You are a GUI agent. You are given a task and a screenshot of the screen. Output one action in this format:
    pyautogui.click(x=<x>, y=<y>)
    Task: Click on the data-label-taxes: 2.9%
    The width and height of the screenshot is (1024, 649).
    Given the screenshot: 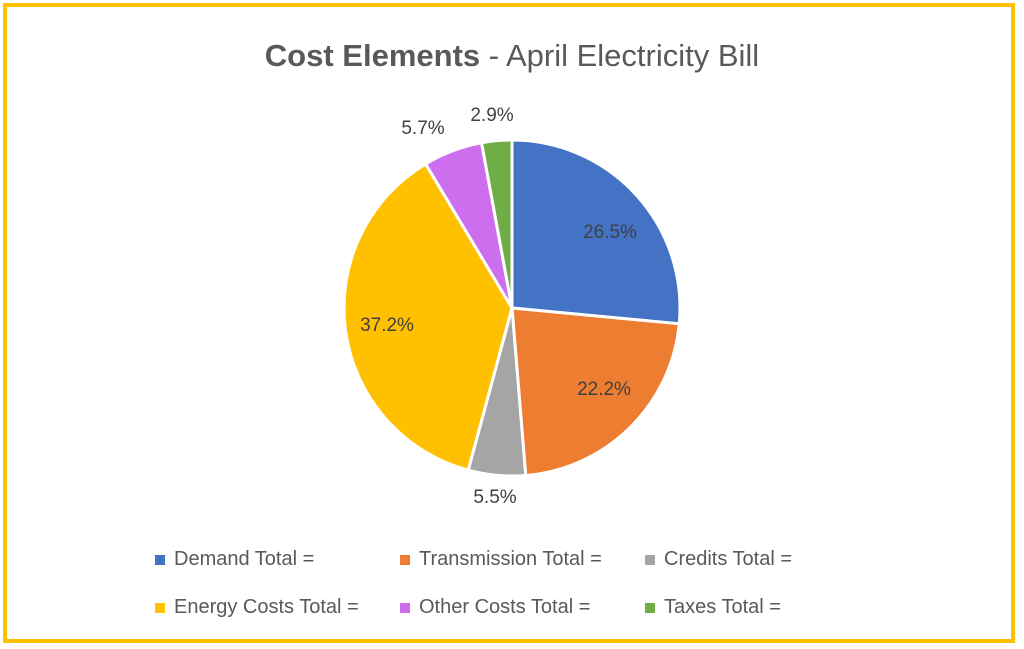 What is the action you would take?
    pyautogui.click(x=492, y=115)
    